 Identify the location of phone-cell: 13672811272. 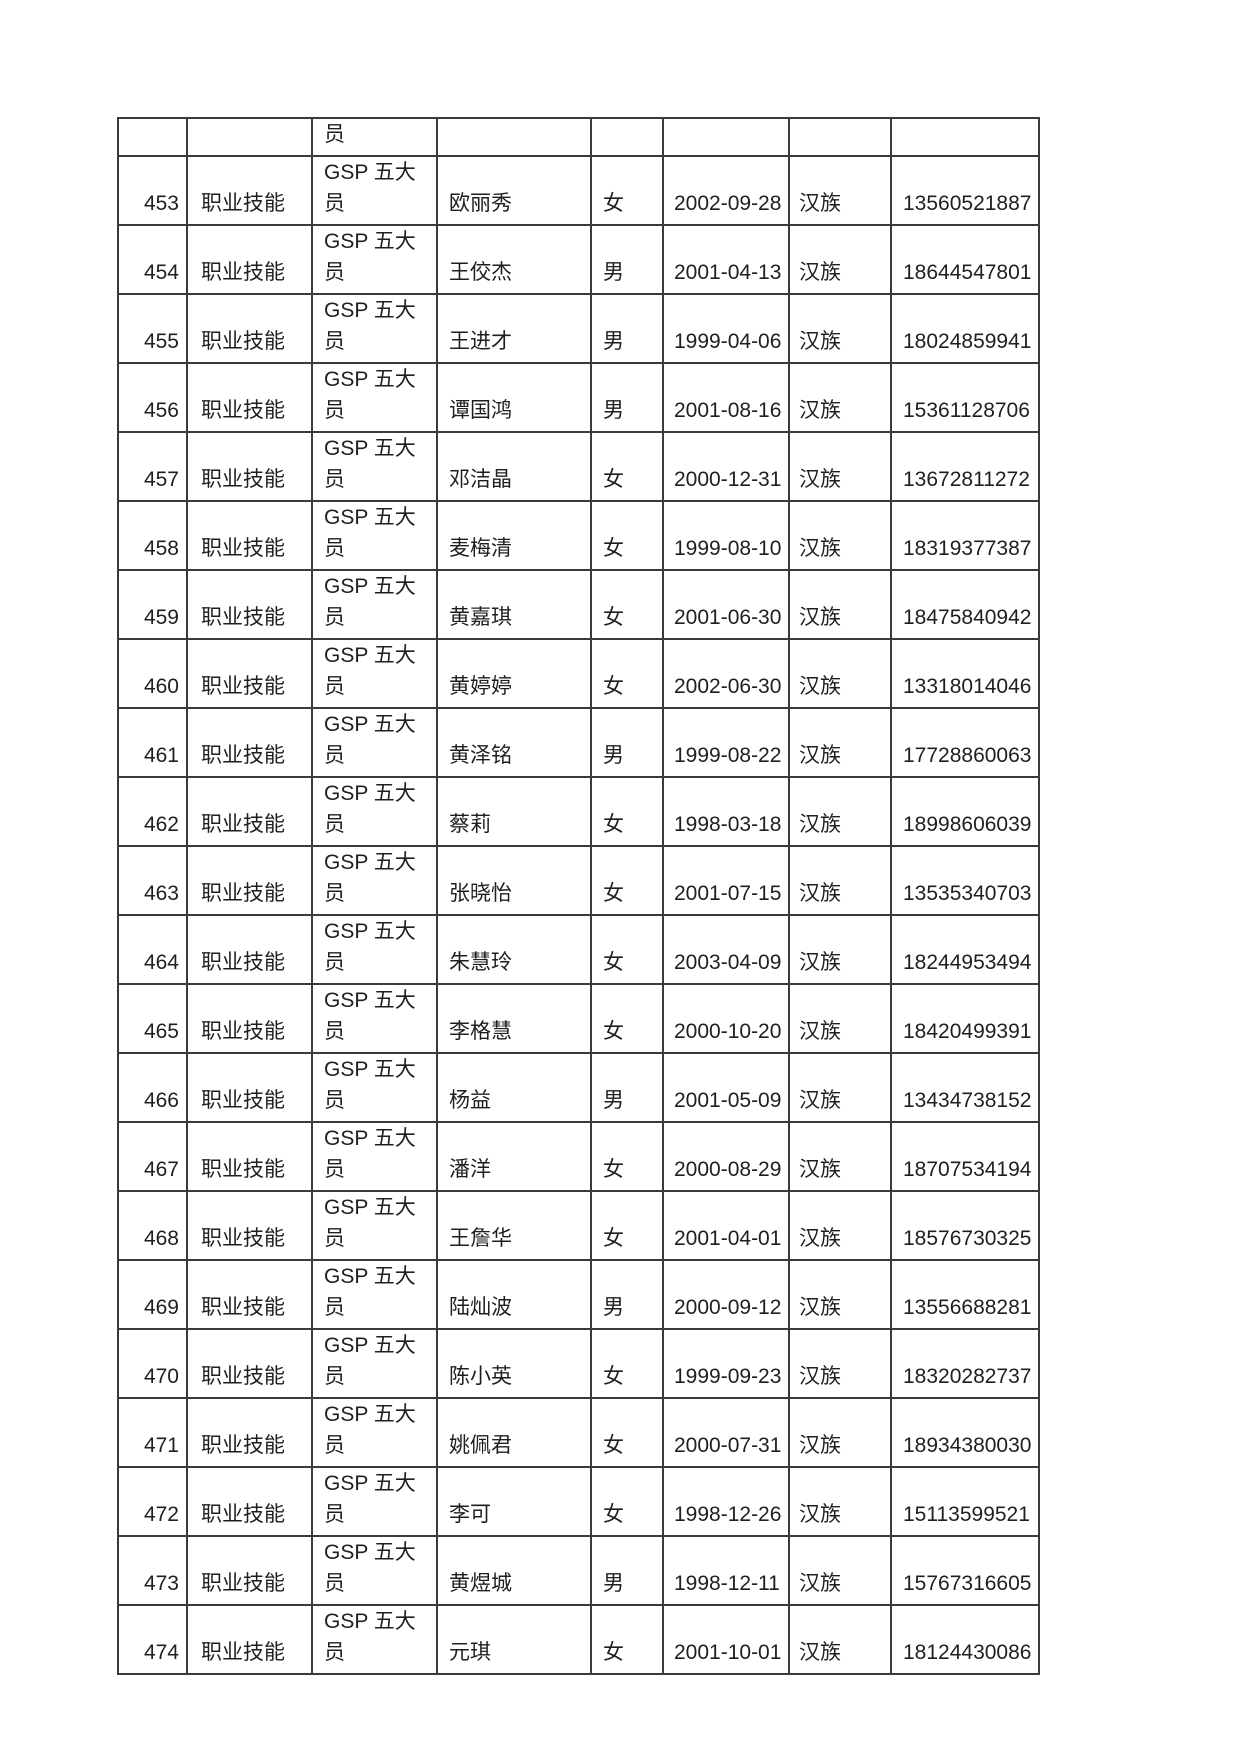
(965, 466).